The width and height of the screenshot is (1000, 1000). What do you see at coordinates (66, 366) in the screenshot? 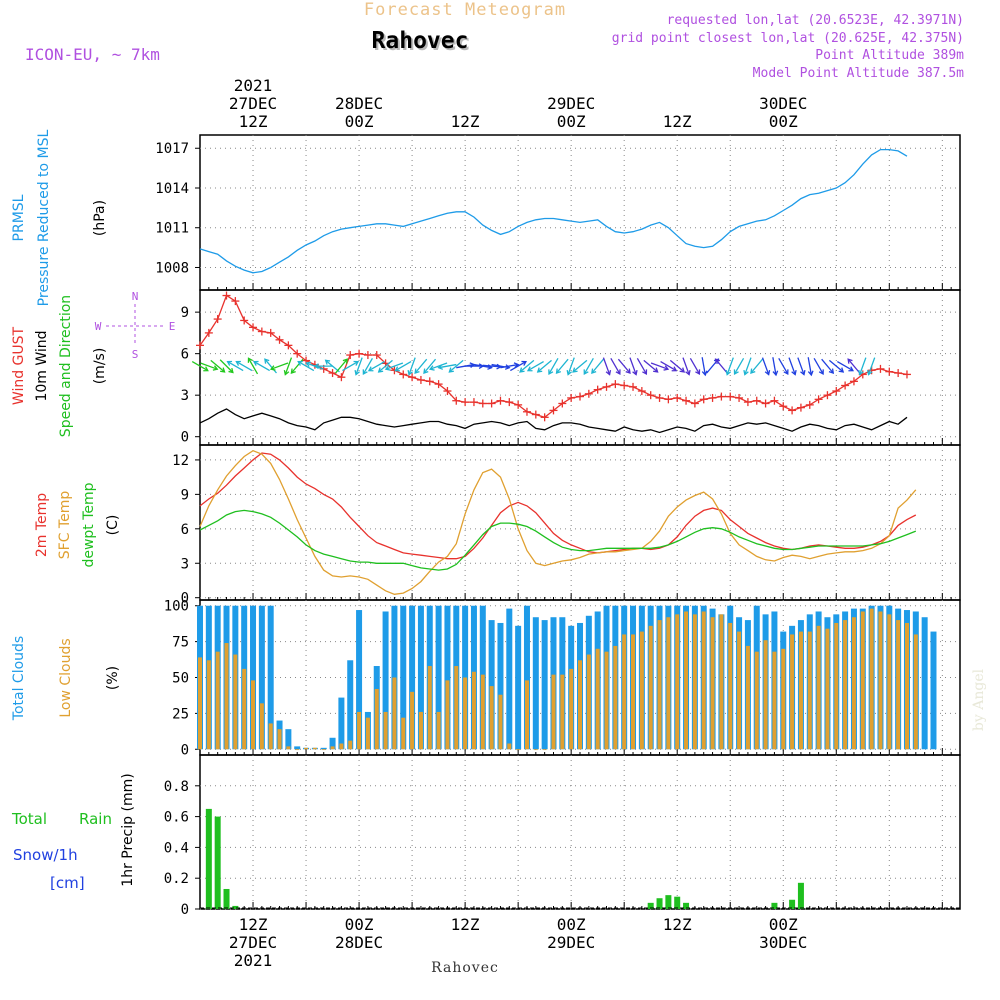
I see `wind-label-direction: Speed and Direction` at bounding box center [66, 366].